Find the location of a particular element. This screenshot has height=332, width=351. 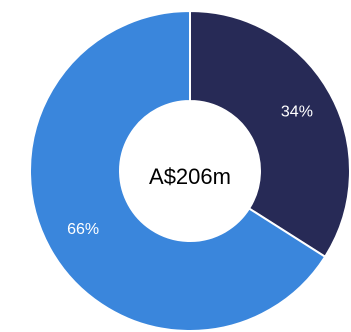

center-label: A$206m is located at coordinates (190, 176).